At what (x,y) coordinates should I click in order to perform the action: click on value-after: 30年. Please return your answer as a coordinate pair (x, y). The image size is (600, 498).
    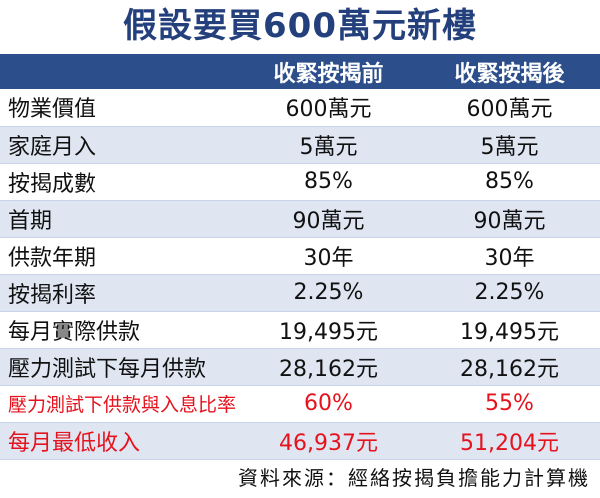
    Looking at the image, I should click on (509, 256).